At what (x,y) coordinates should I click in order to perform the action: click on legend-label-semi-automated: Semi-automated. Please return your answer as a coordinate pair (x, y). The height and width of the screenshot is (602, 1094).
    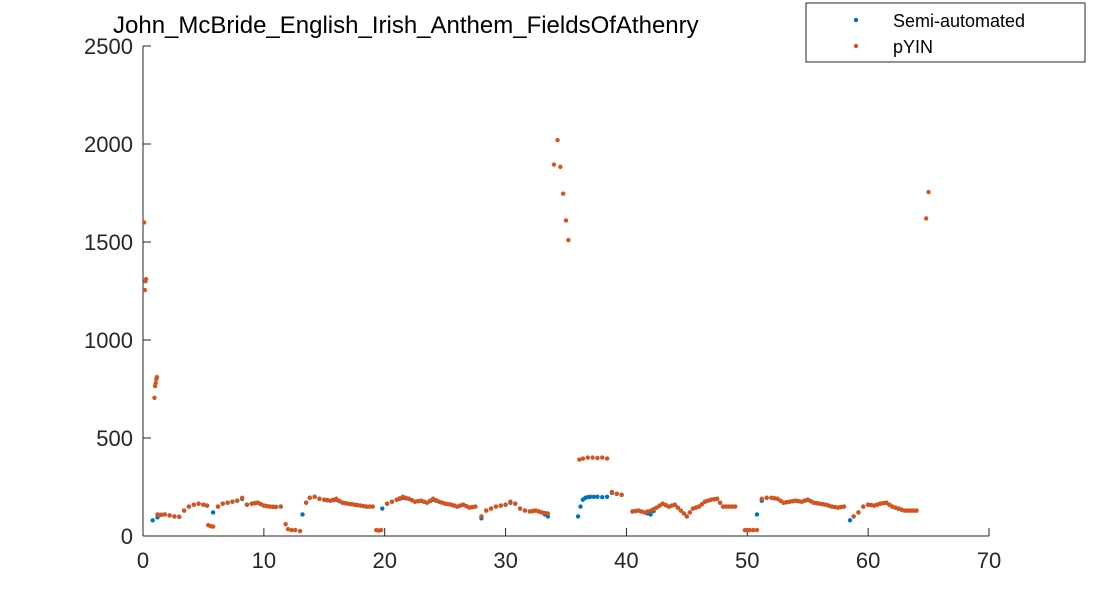
    Looking at the image, I should click on (959, 21).